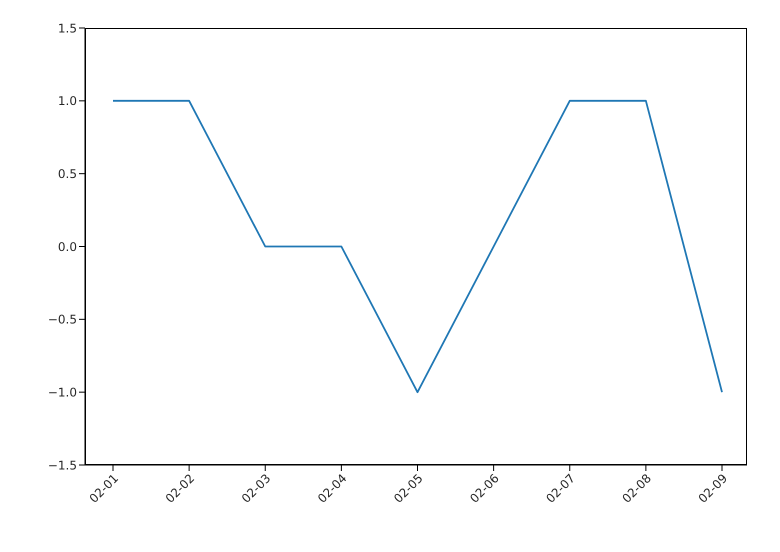 This screenshot has height=552, width=780. Describe the element at coordinates (62, 392) in the screenshot. I see `y-tick-label: −1.0` at that location.